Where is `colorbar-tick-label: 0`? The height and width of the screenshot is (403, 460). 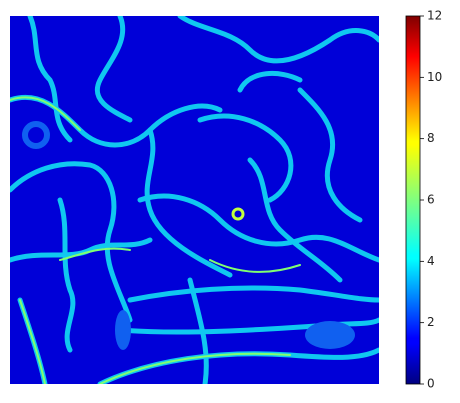
colorbar-tick-label: 0 is located at coordinates (431, 384).